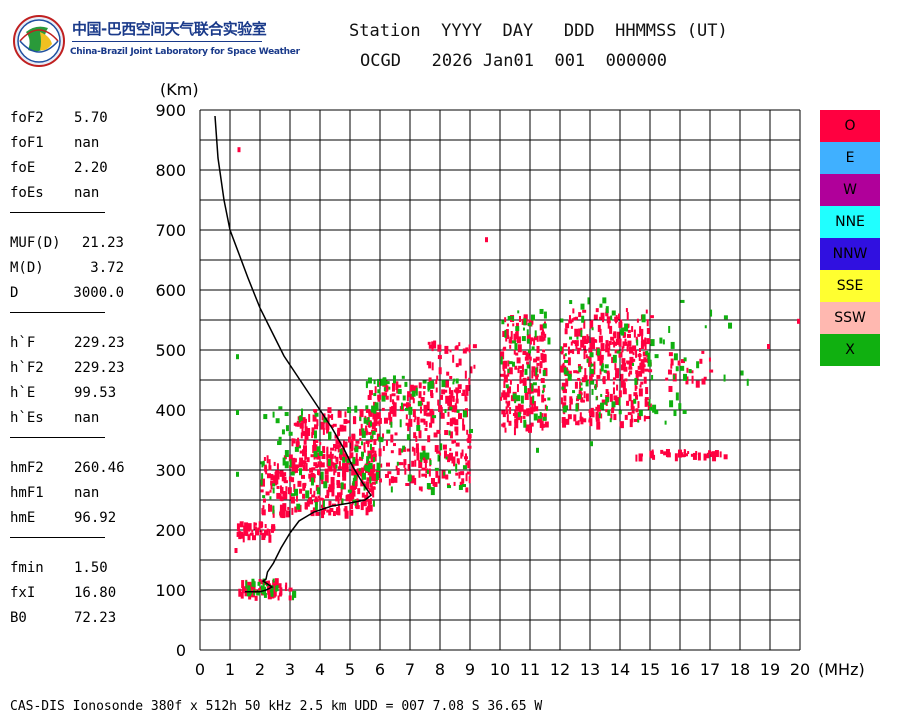 This screenshot has height=720, width=900. I want to click on x-tick-label: 7, so click(410, 669).